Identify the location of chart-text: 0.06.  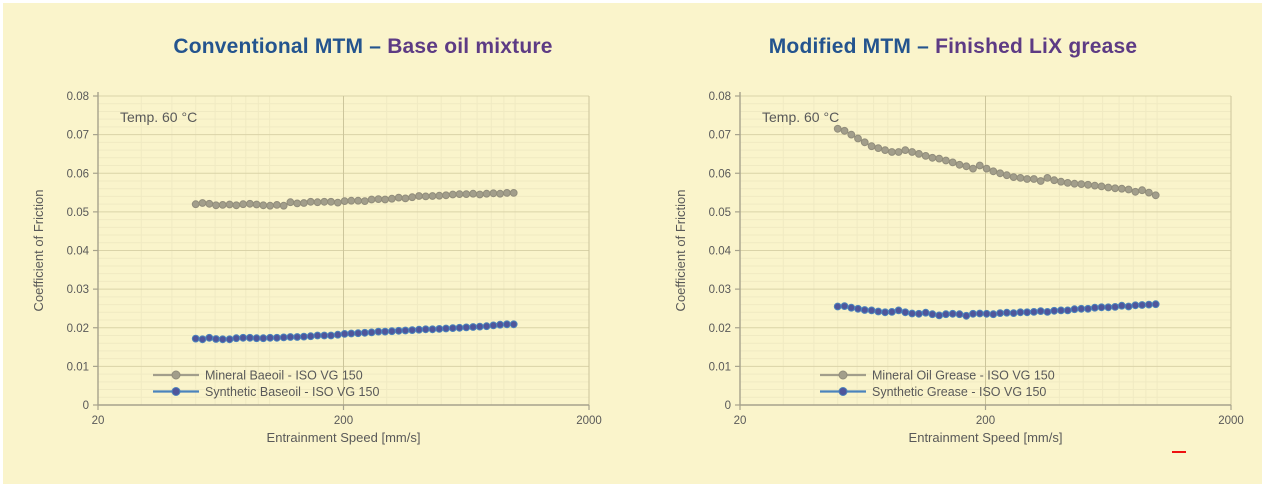
(78, 174).